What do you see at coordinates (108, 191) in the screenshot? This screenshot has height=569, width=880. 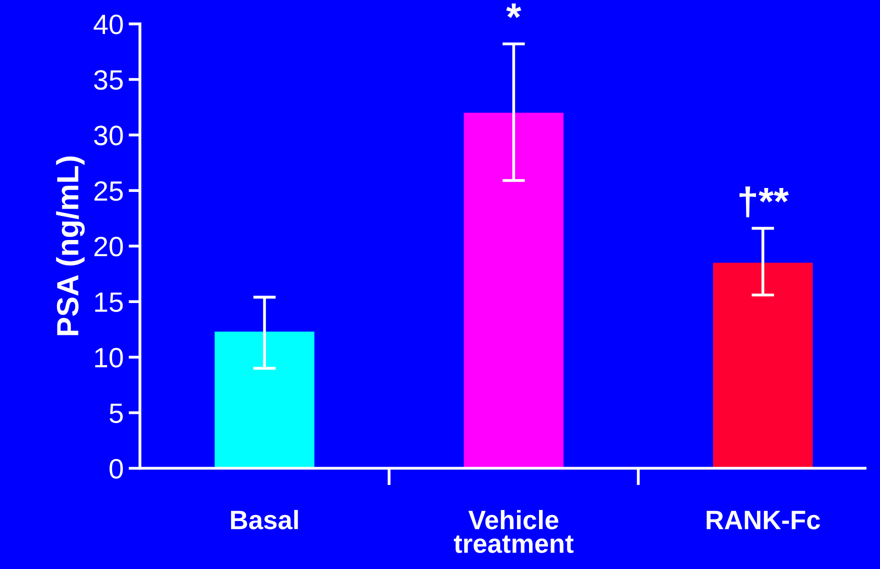 I see `y-tick-label: 25` at bounding box center [108, 191].